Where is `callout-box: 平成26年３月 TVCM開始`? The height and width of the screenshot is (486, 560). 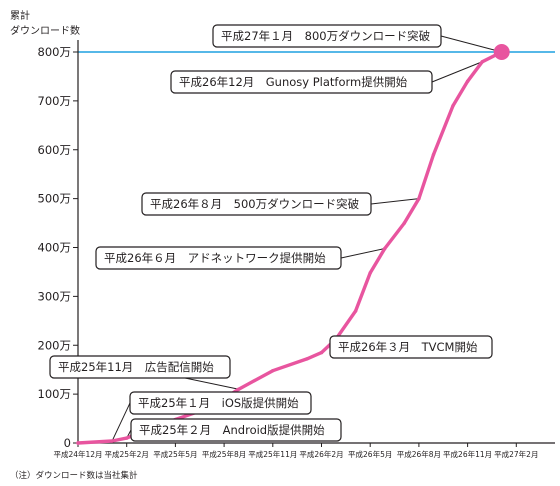 callout-box: 平成26年３月 TVCM開始 is located at coordinates (411, 347).